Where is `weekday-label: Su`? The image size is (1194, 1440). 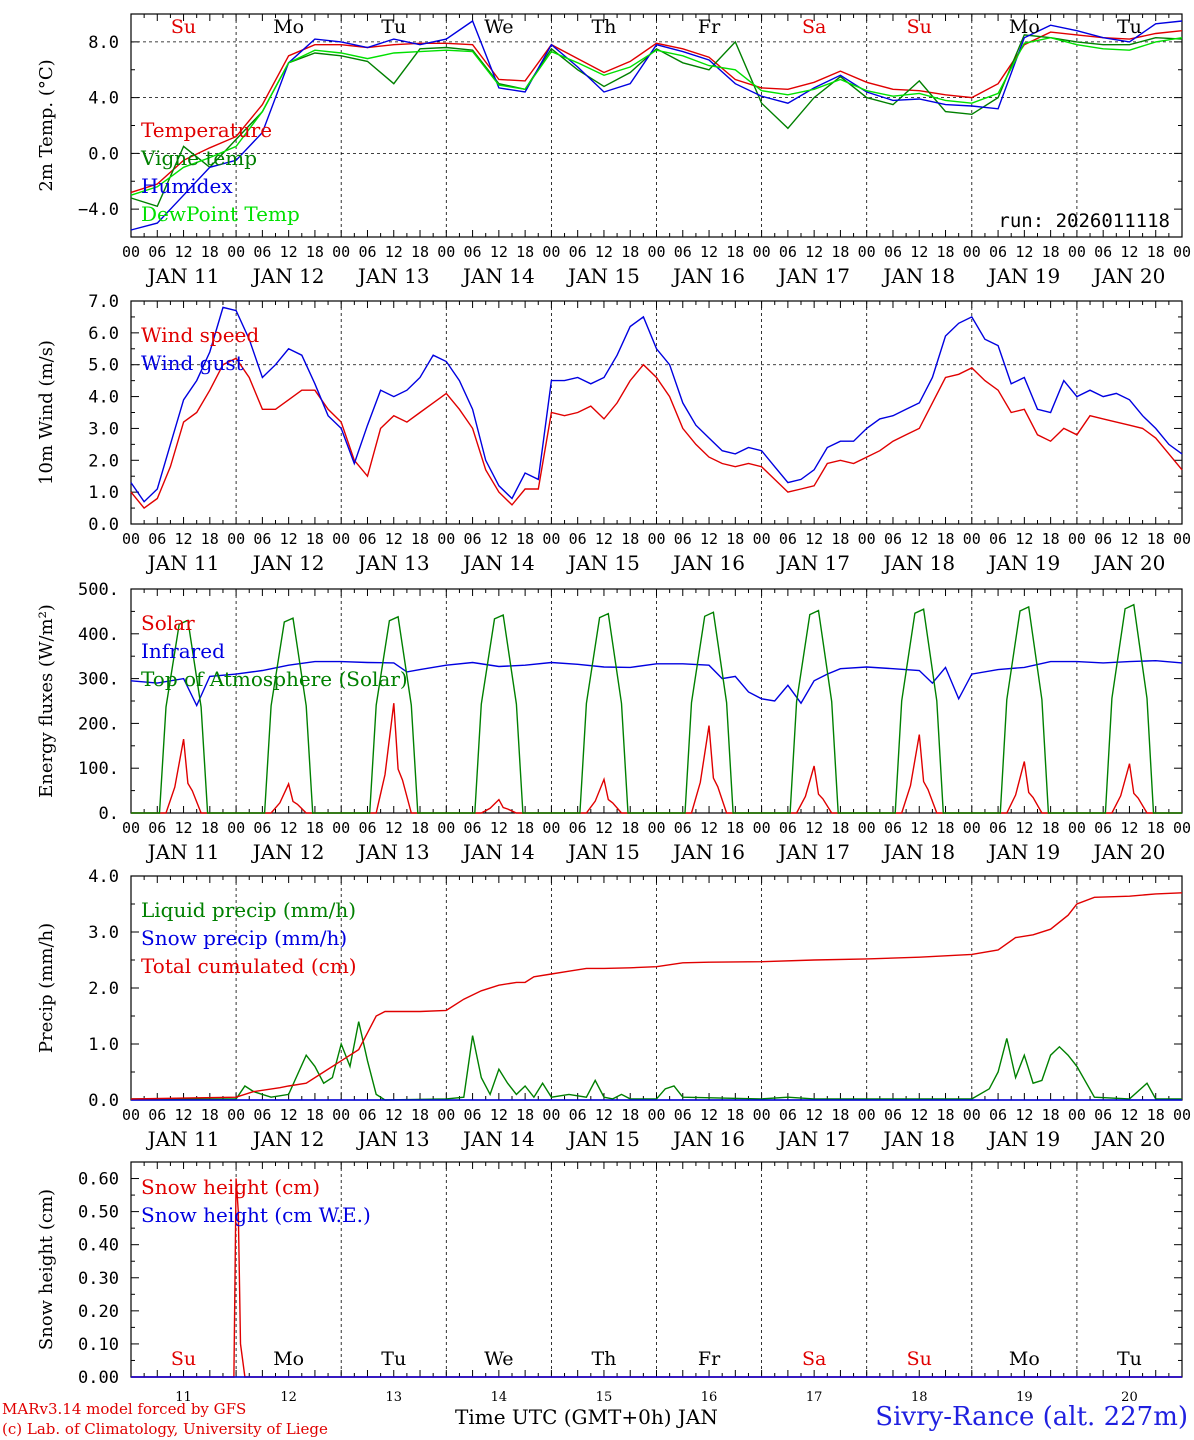
weekday-label: Su is located at coordinates (919, 27).